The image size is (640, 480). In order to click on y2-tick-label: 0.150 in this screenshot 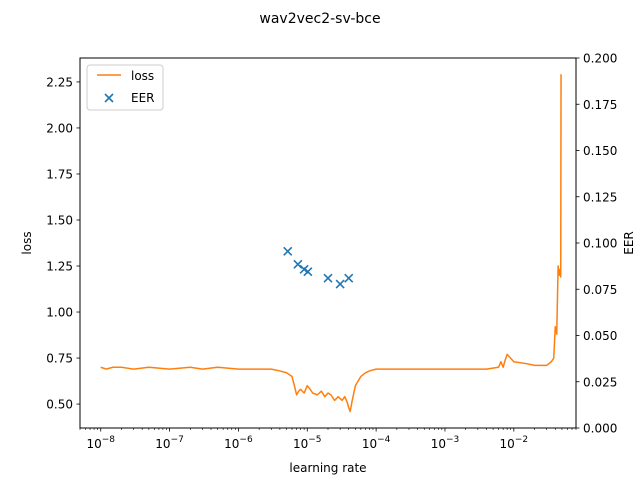, I will do `click(600, 151)`.